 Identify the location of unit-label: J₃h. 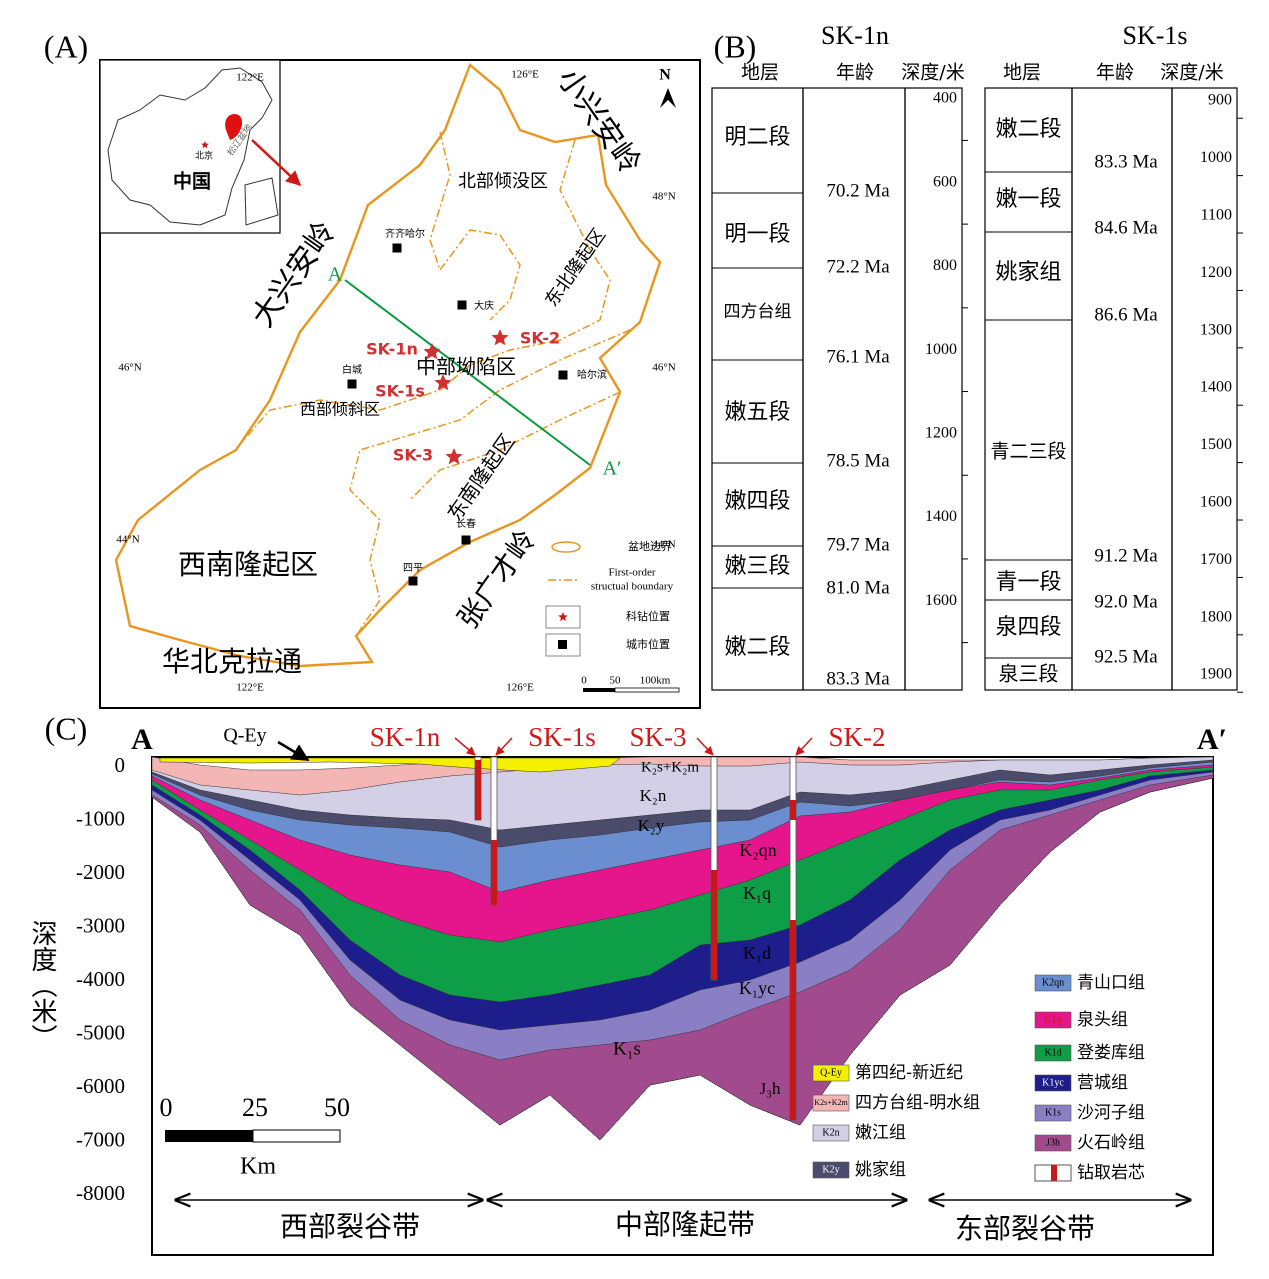
(770, 1088).